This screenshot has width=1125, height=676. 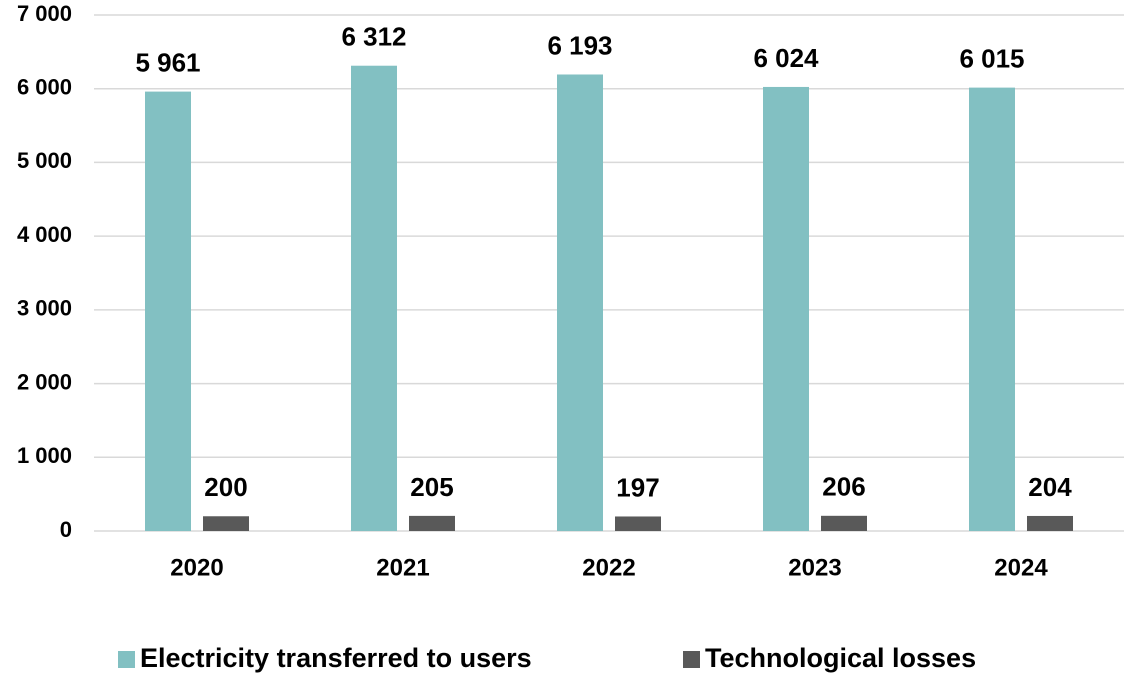 I want to click on legend-label: Electricity transferred to users, so click(x=336, y=658).